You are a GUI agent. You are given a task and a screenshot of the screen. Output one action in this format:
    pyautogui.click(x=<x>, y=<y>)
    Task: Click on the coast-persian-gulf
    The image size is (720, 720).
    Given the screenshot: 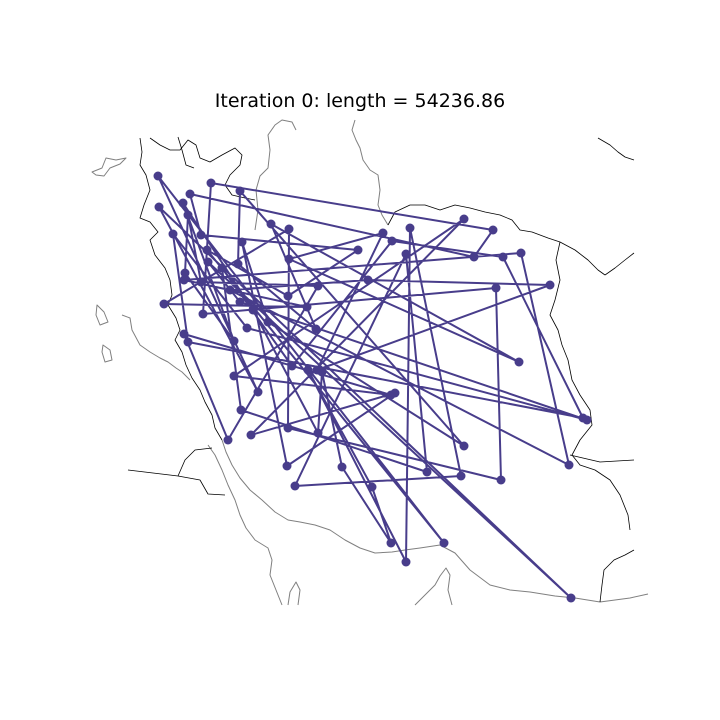 What is the action you would take?
    pyautogui.click(x=435, y=521)
    